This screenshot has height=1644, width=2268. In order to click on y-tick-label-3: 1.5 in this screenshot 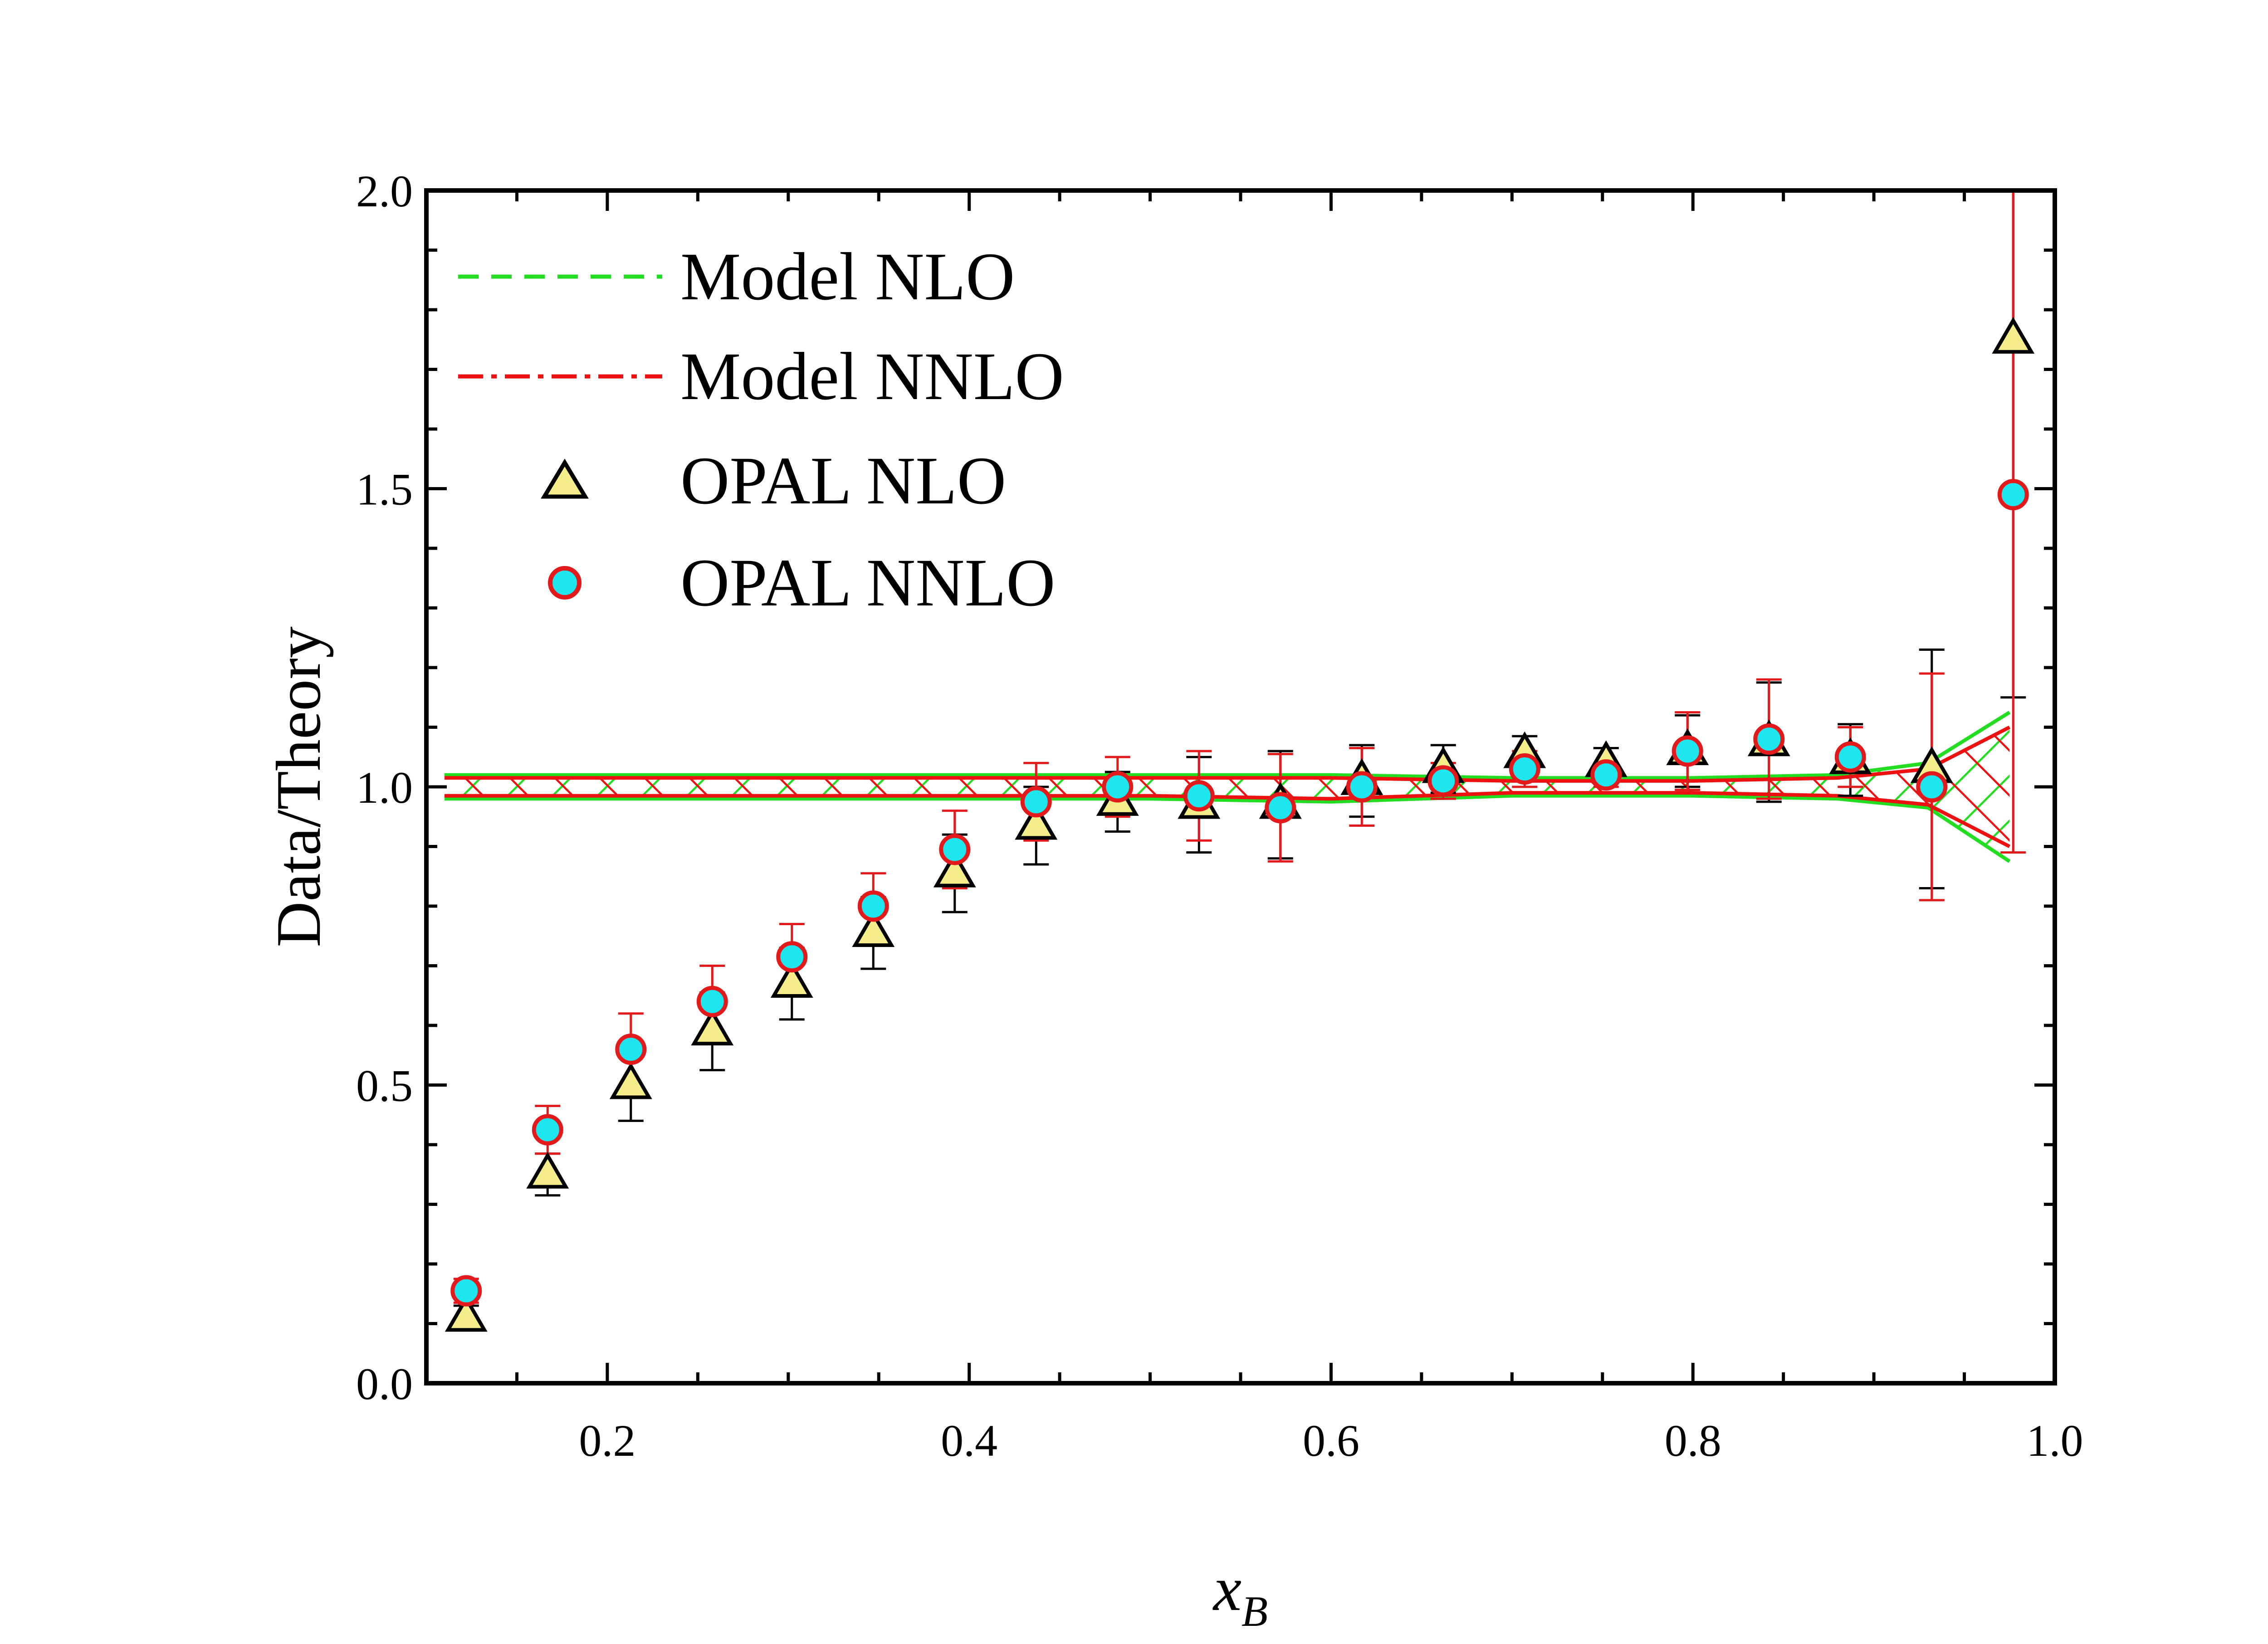, I will do `click(385, 490)`.